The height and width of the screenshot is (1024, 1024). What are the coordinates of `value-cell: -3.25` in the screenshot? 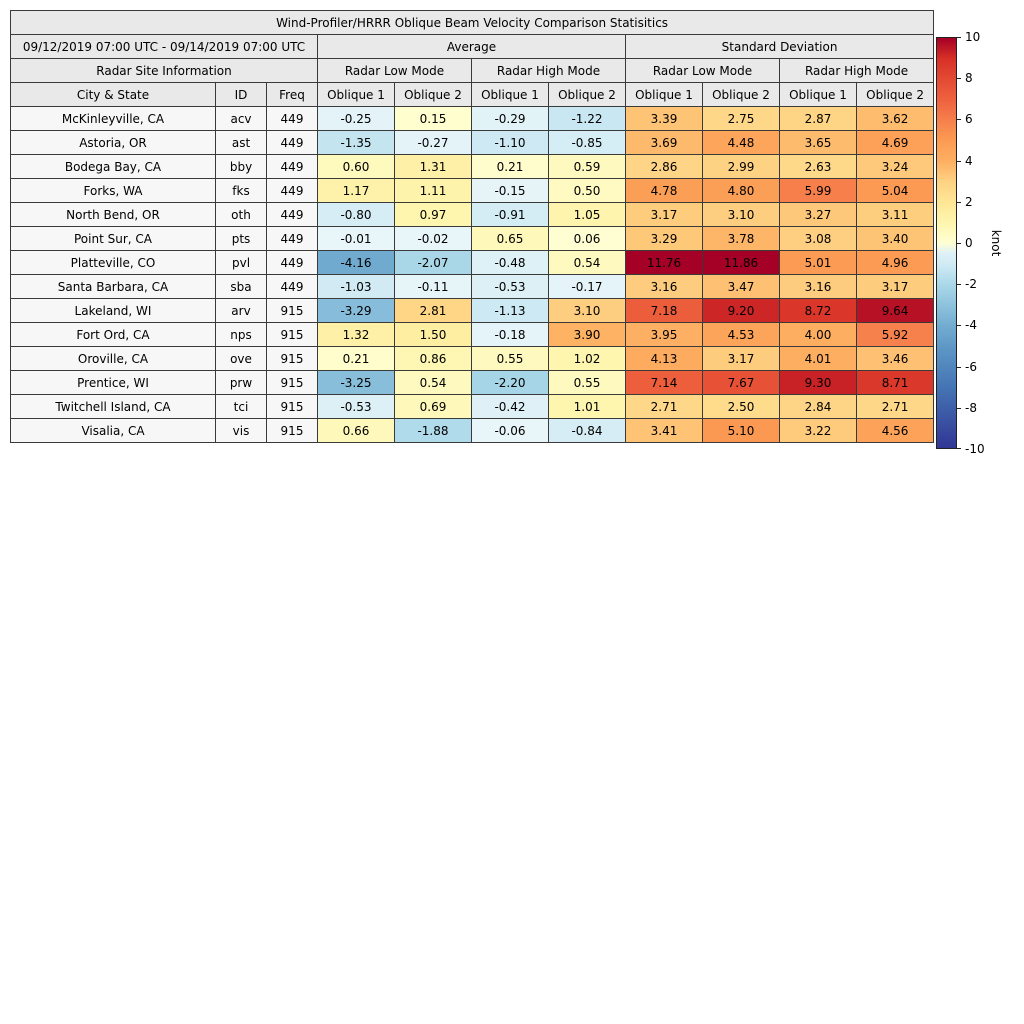 It's located at (356, 382).